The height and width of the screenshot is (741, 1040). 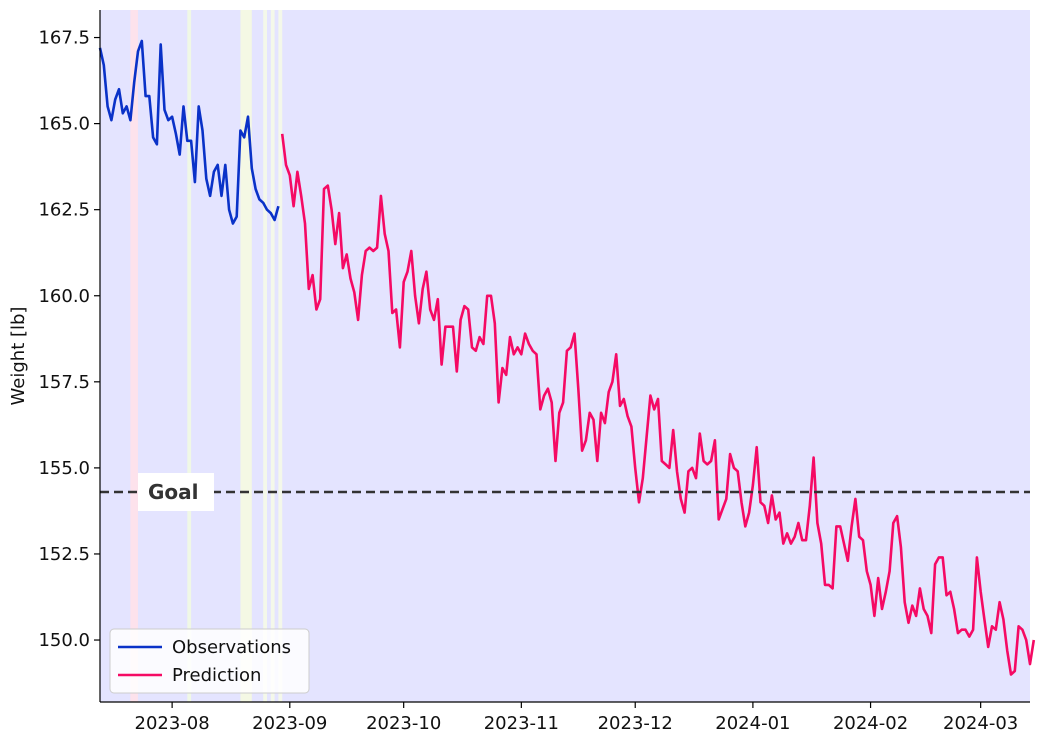 What do you see at coordinates (64, 554) in the screenshot?
I see `y-tick-label: 152.5` at bounding box center [64, 554].